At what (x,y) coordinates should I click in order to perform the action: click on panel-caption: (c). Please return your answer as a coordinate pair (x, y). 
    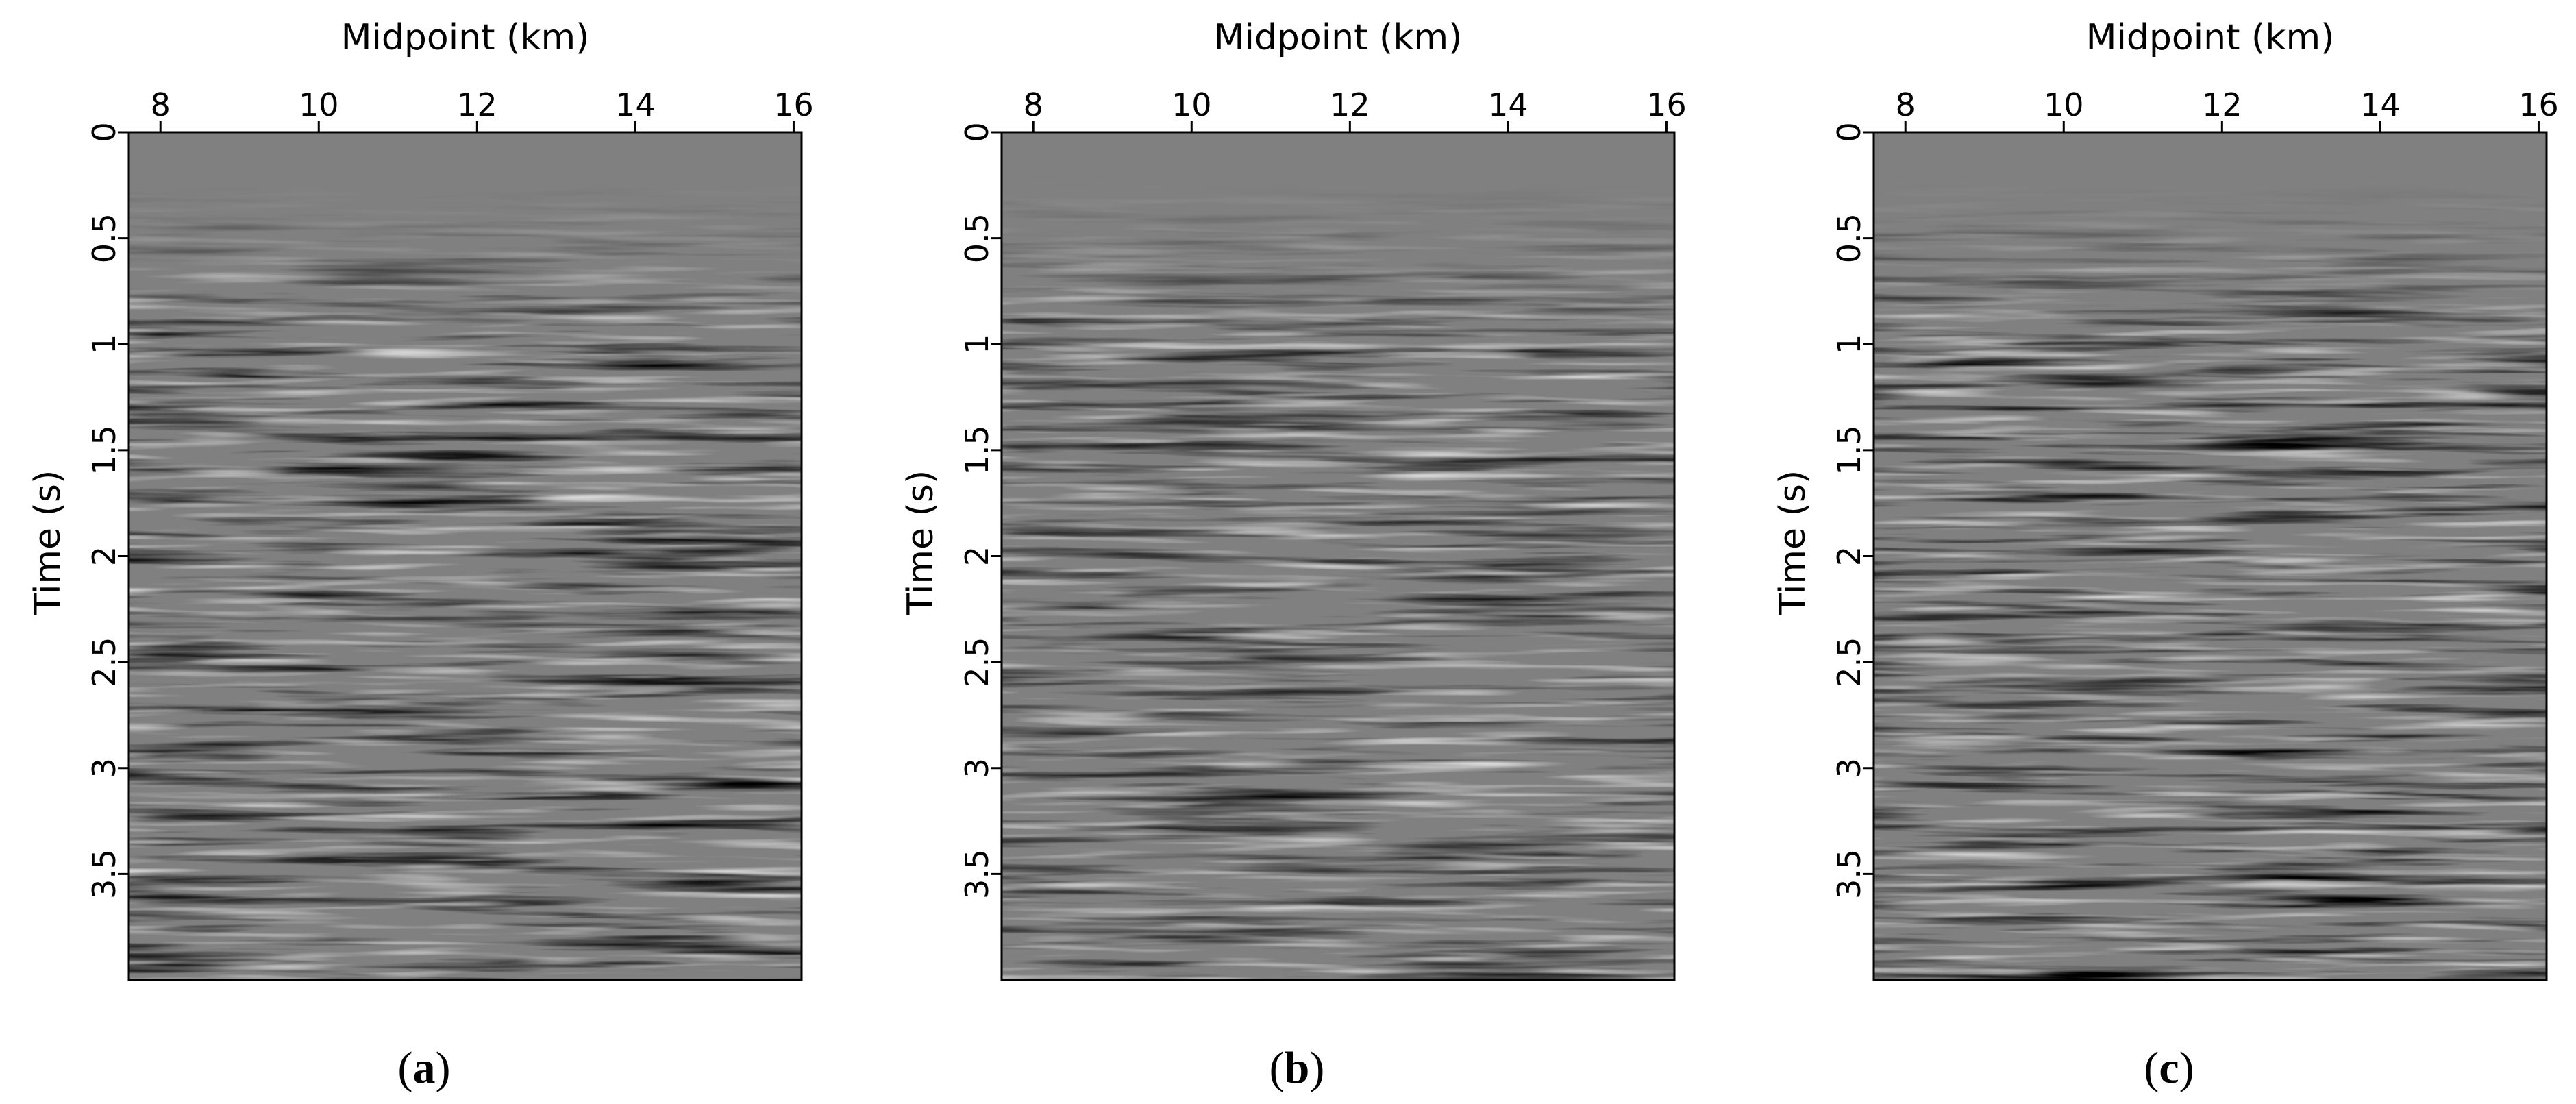
    Looking at the image, I should click on (2169, 1068).